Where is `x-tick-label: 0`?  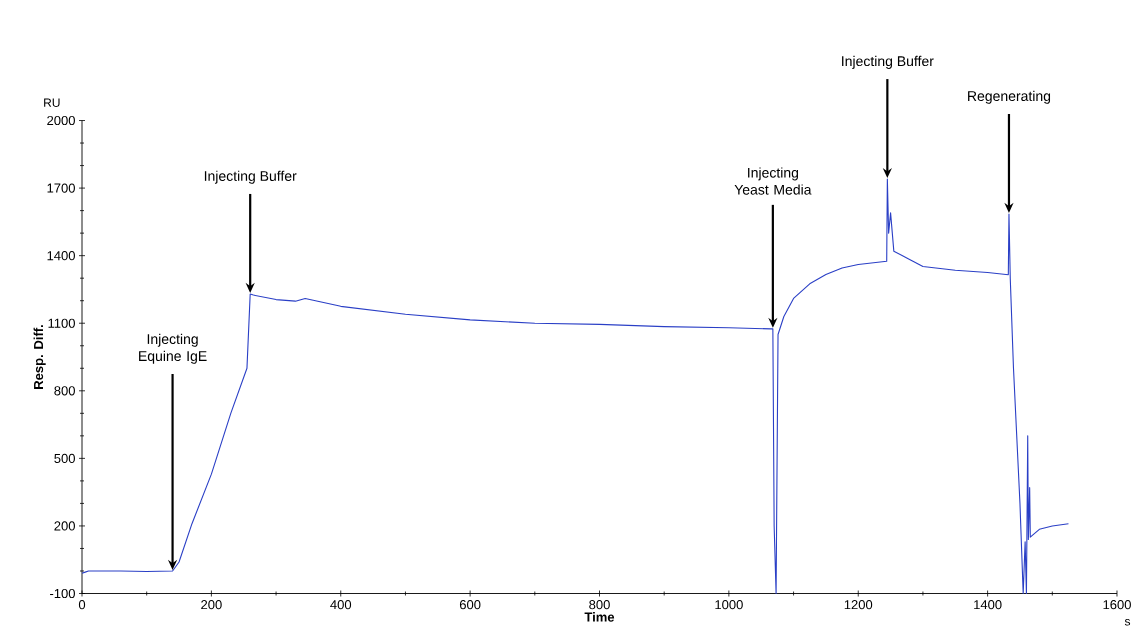 x-tick-label: 0 is located at coordinates (82, 605).